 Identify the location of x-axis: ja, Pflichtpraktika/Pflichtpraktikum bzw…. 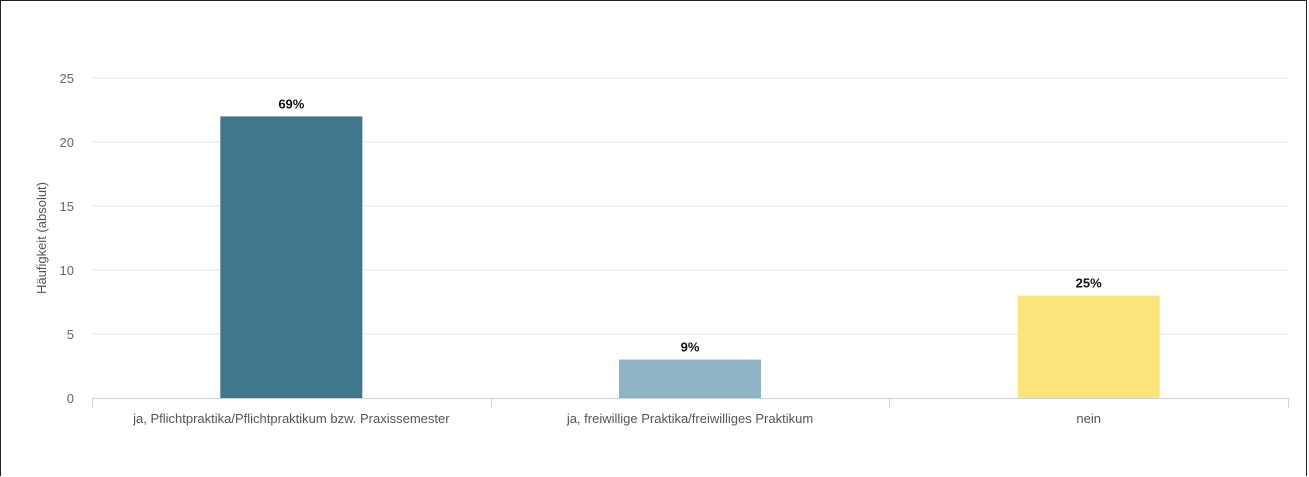
(690, 412).